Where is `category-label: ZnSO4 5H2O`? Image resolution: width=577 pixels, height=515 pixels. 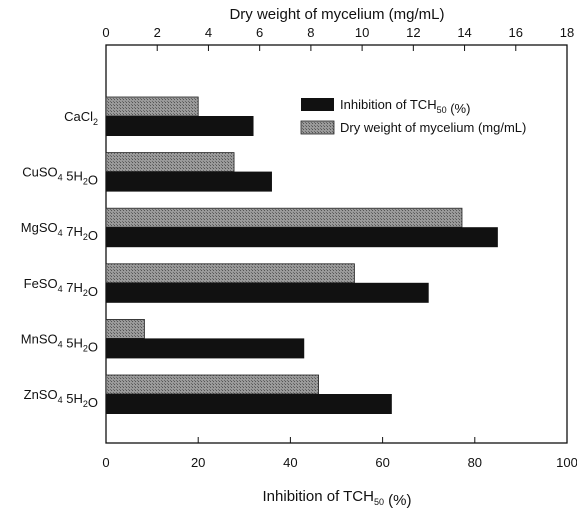 category-label: ZnSO4 5H2O is located at coordinates (61, 398).